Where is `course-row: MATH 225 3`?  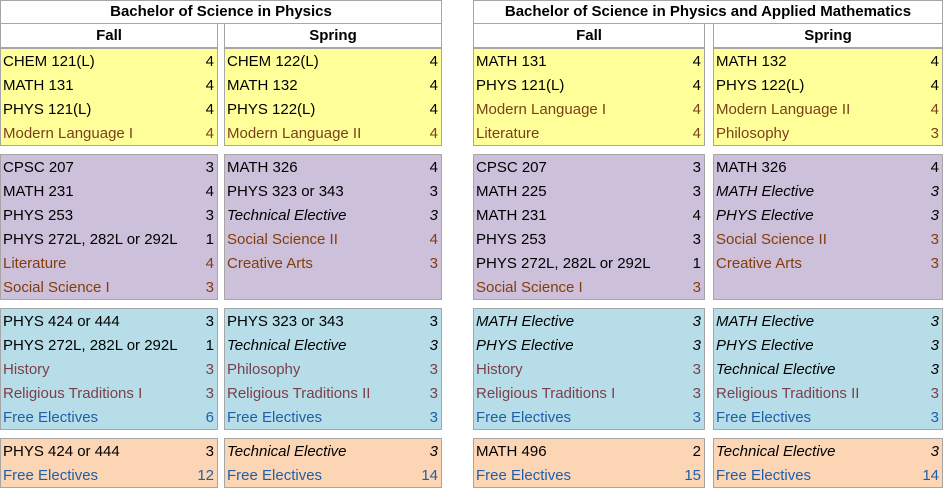 course-row: MATH 225 3 is located at coordinates (589, 191).